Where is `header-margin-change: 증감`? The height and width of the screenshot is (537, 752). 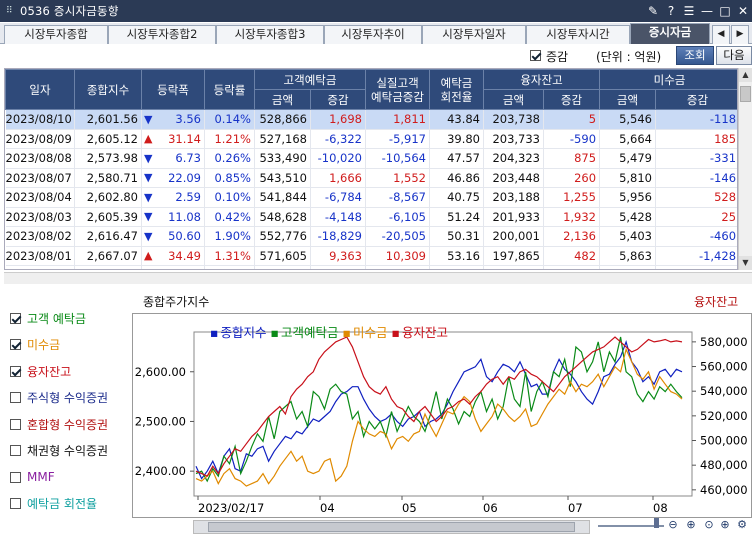
header-margin-change: 증감 is located at coordinates (571, 99).